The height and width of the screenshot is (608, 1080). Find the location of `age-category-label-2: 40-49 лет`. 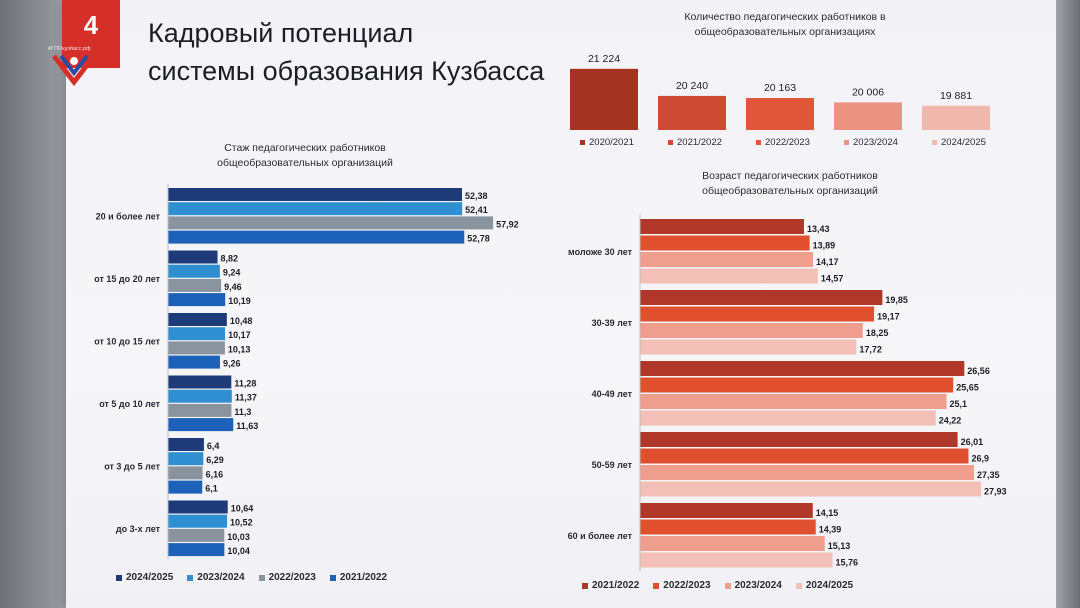

age-category-label-2: 40-49 лет is located at coordinates (612, 394).